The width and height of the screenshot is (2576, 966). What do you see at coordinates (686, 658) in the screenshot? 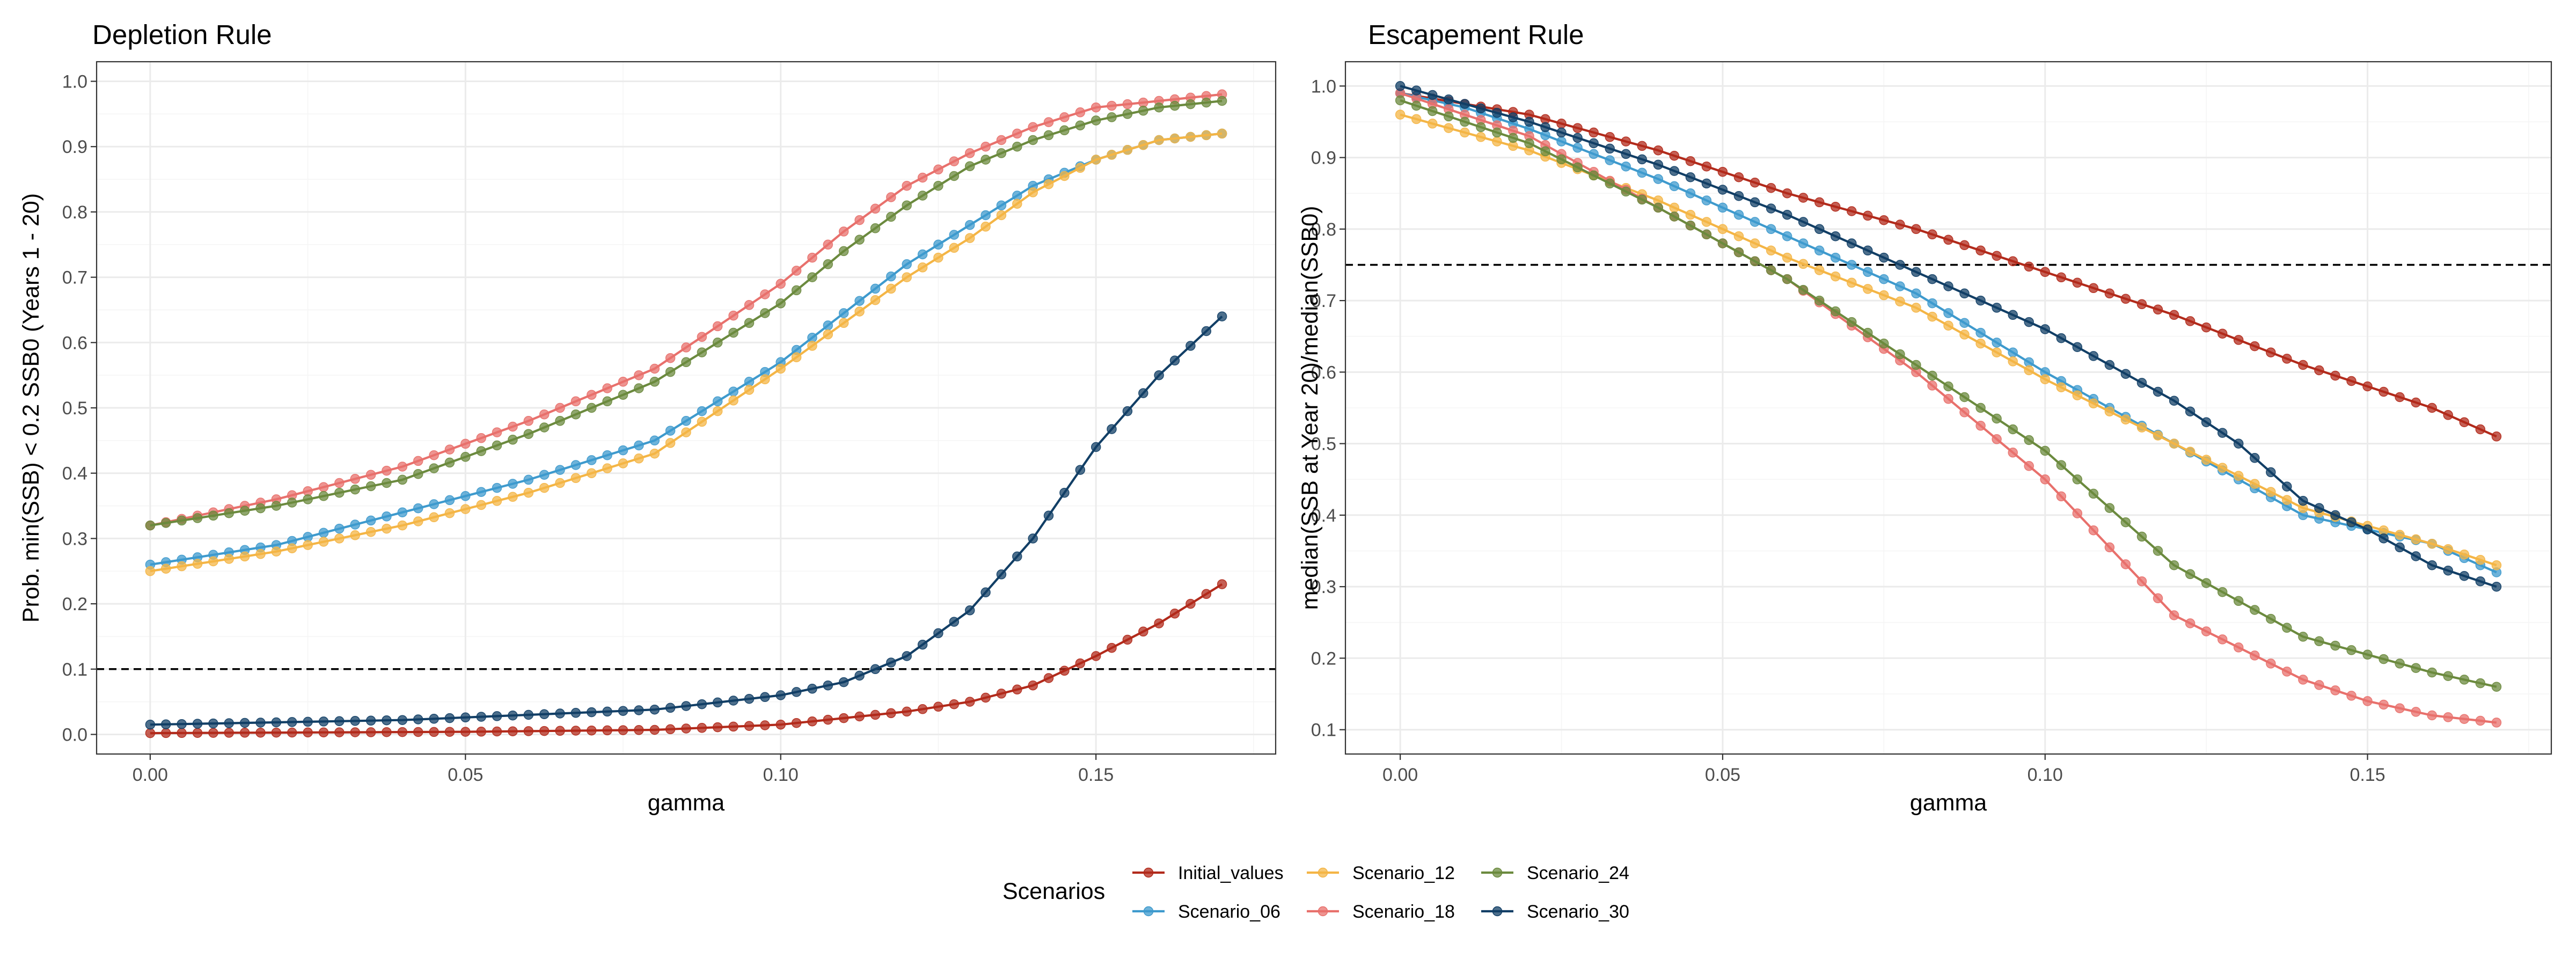
I see `series-initial-values` at bounding box center [686, 658].